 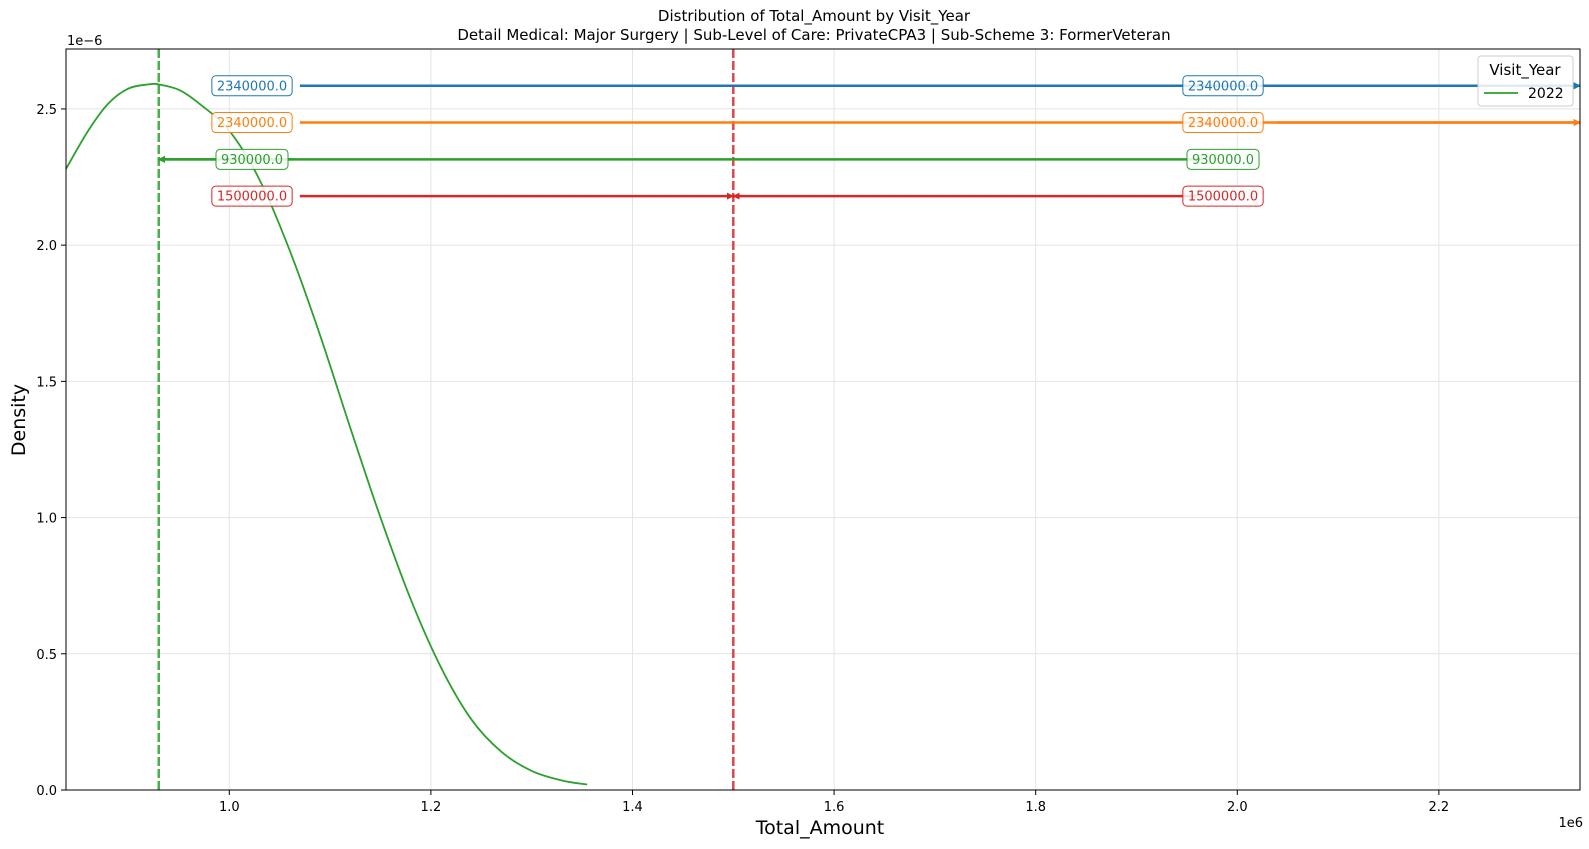 I want to click on x-tick-label: 1.8, so click(x=1035, y=807).